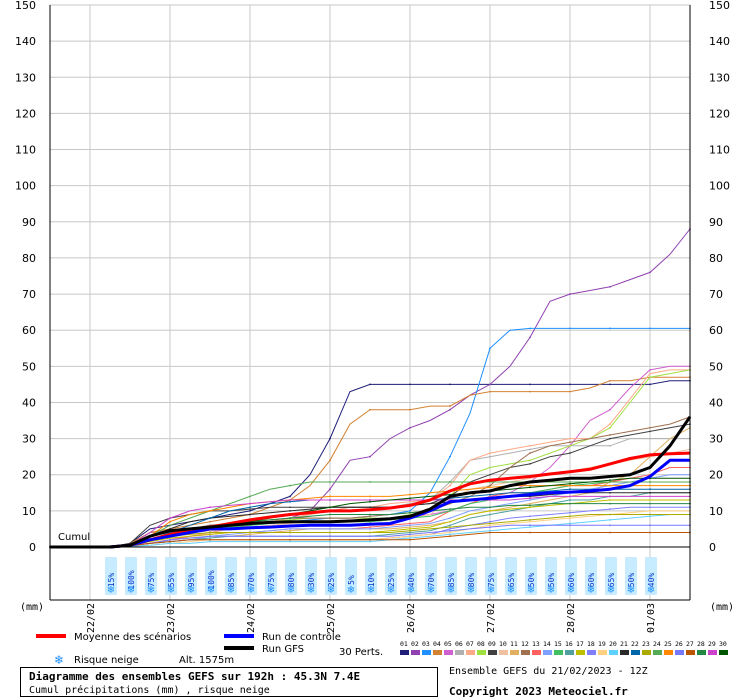 The image size is (740, 700). What do you see at coordinates (492, 644) in the screenshot?
I see `legend-member-number: 09` at bounding box center [492, 644].